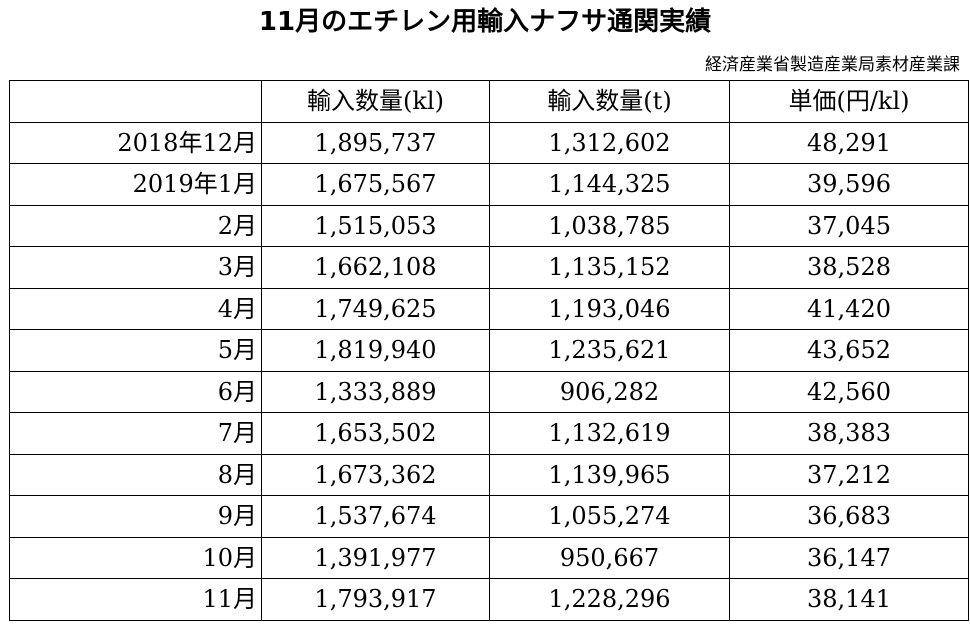 This screenshot has height=627, width=970. What do you see at coordinates (135, 267) in the screenshot?
I see `period-cell: 3月` at bounding box center [135, 267].